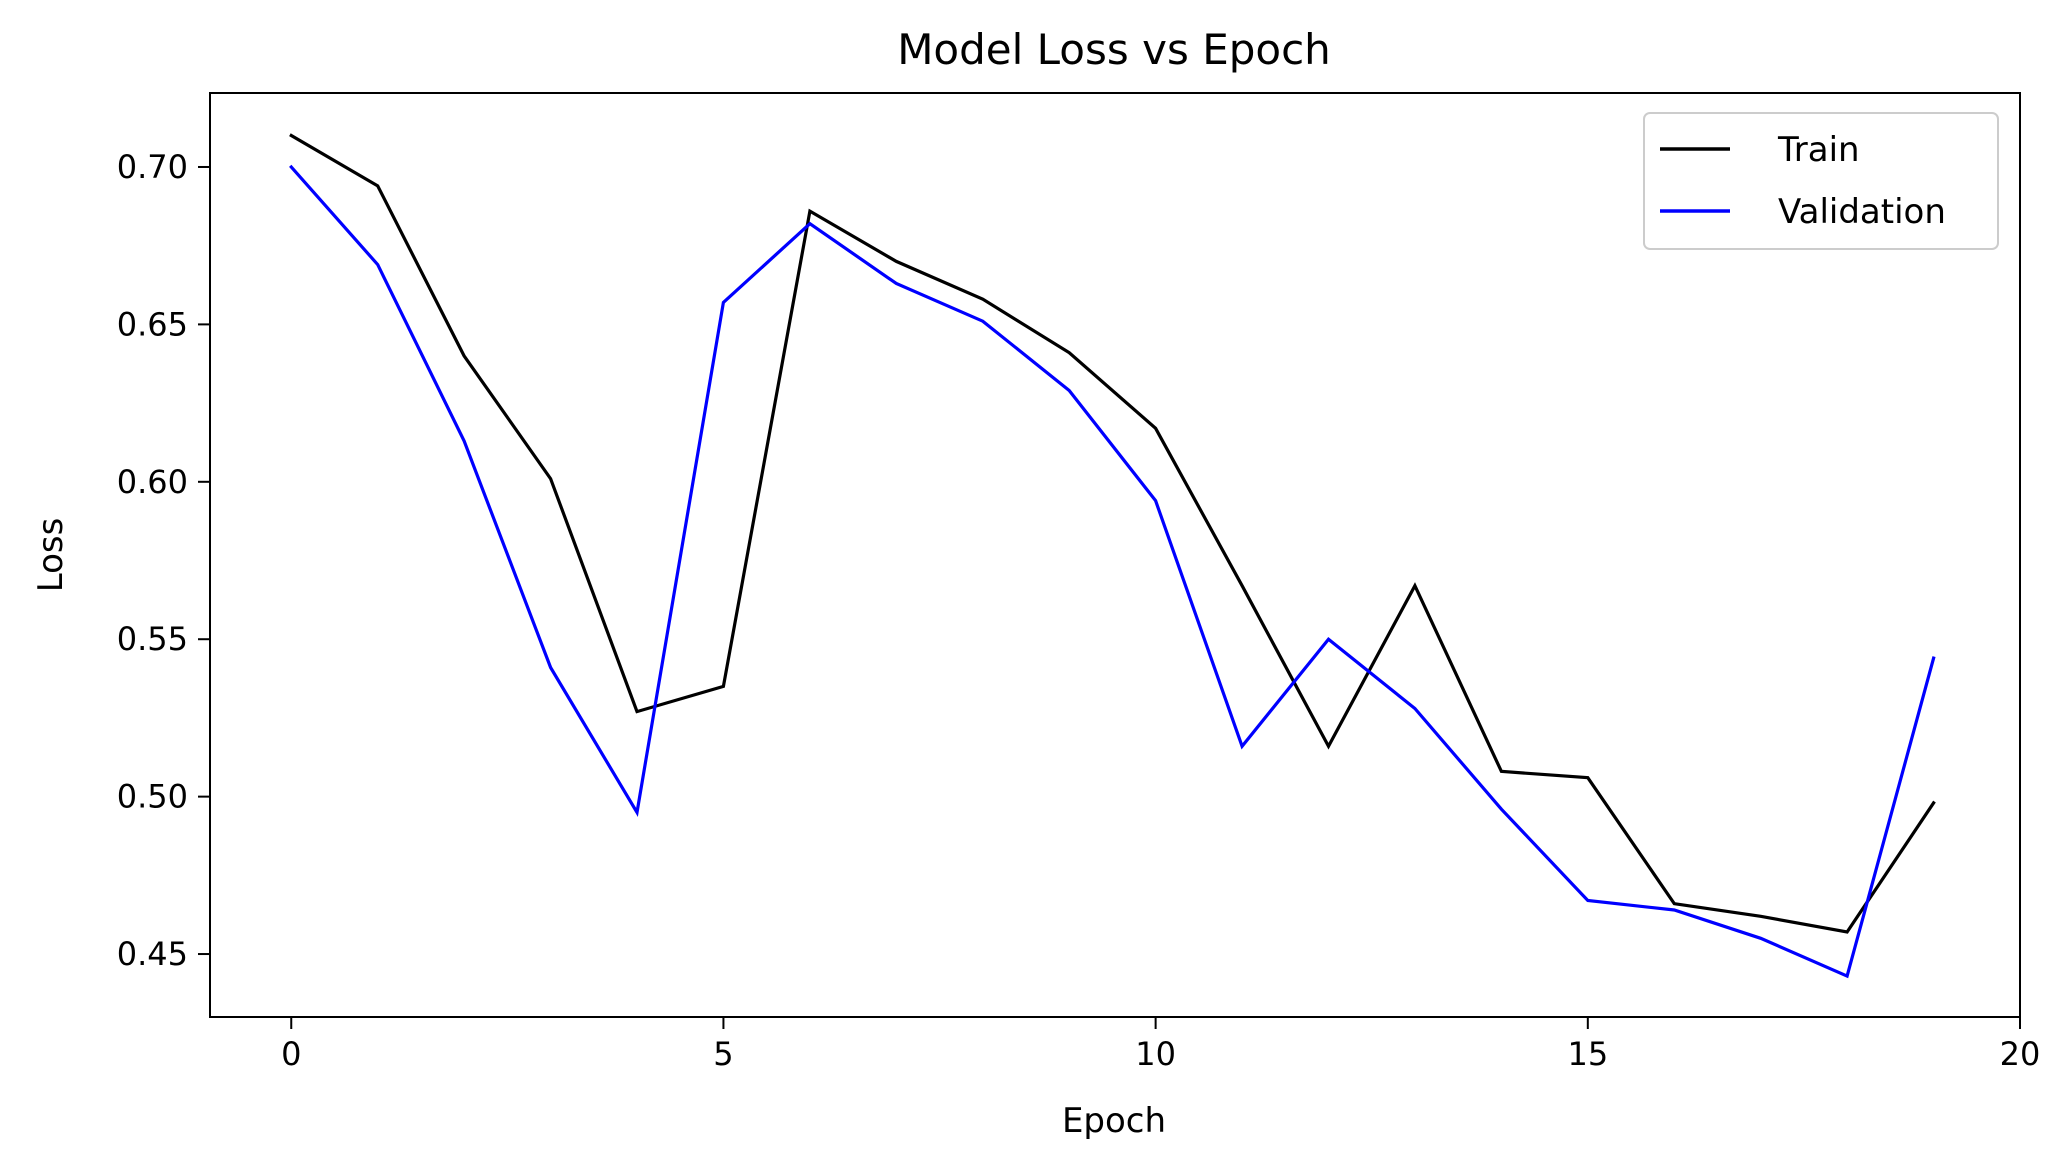  I want to click on y-tick-label: 0.50, so click(152, 797).